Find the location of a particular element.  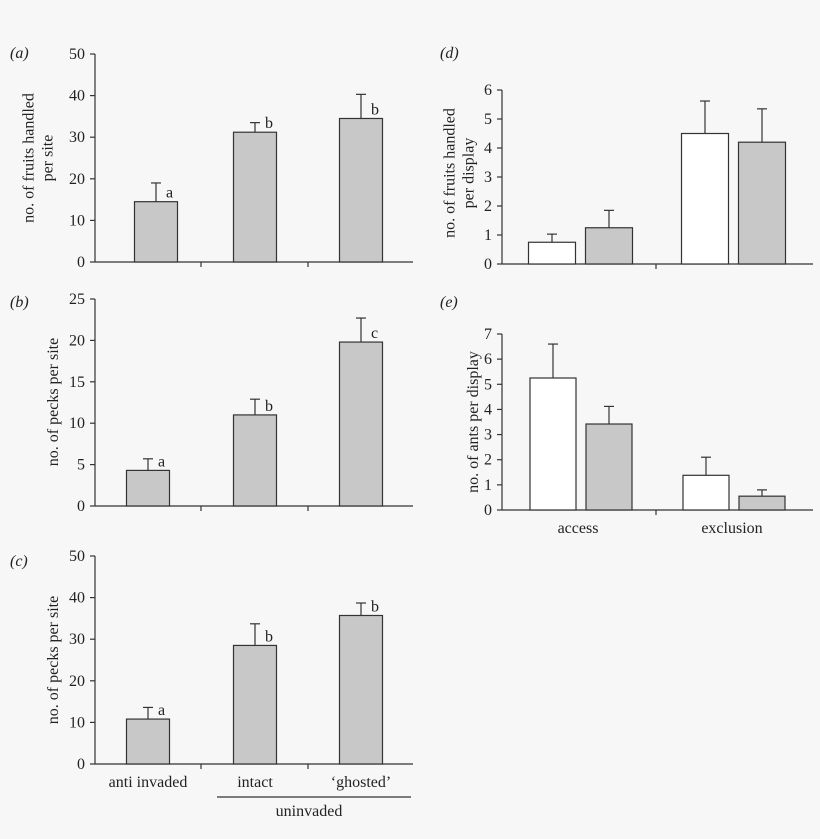

panel-label: (a) is located at coordinates (19, 53).